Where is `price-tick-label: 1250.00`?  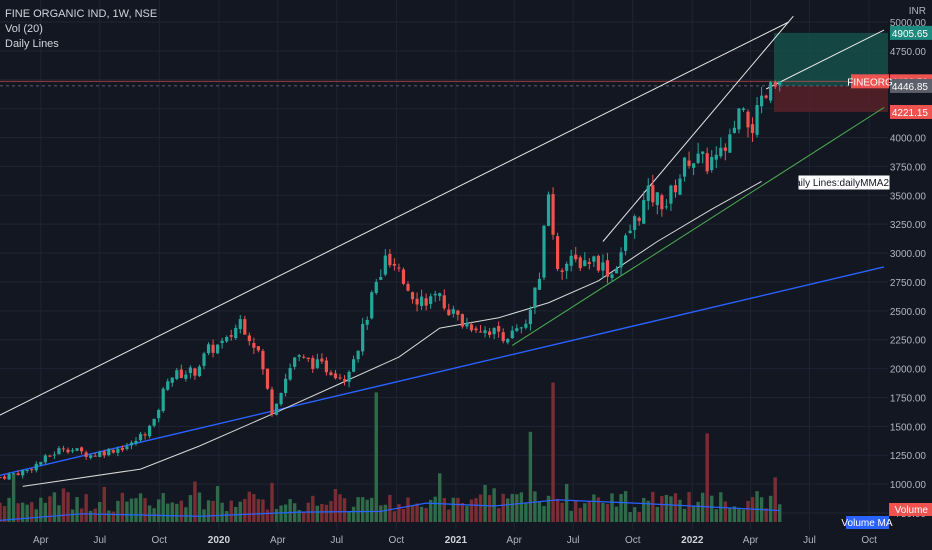 price-tick-label: 1250.00 is located at coordinates (908, 456).